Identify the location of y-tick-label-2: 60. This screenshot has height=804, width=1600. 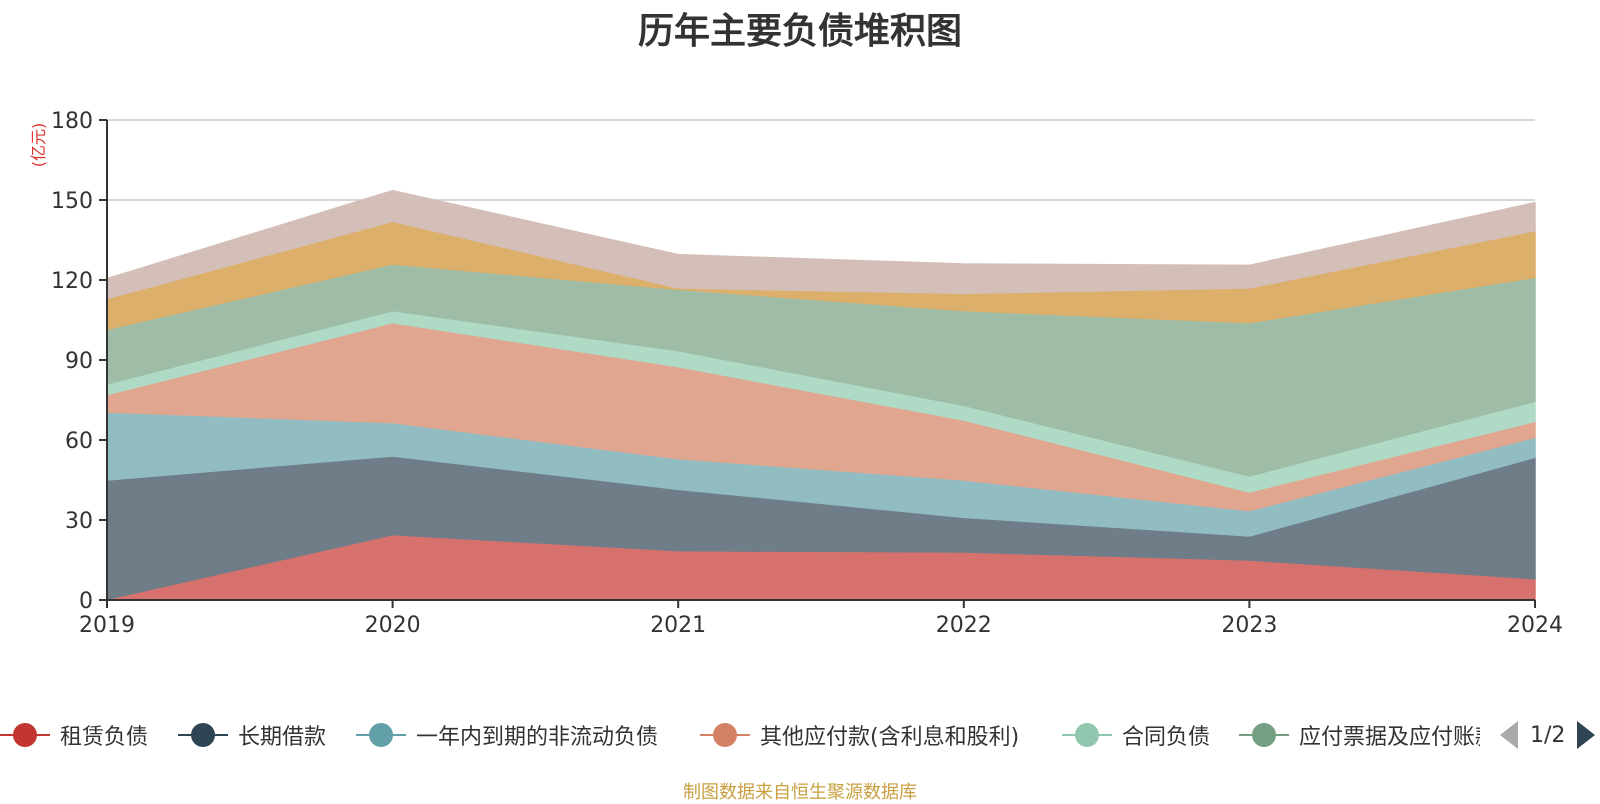
(79, 441).